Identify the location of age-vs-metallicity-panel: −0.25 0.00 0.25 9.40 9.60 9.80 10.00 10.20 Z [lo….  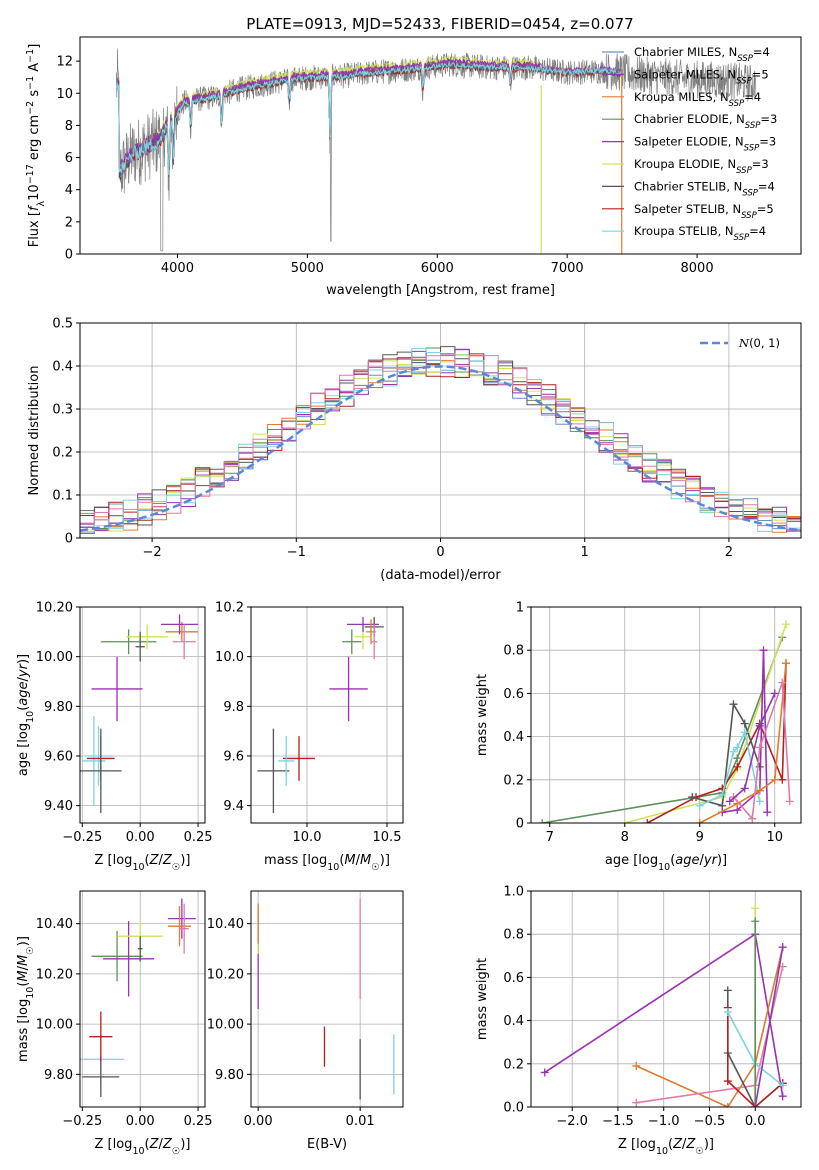
(114, 737).